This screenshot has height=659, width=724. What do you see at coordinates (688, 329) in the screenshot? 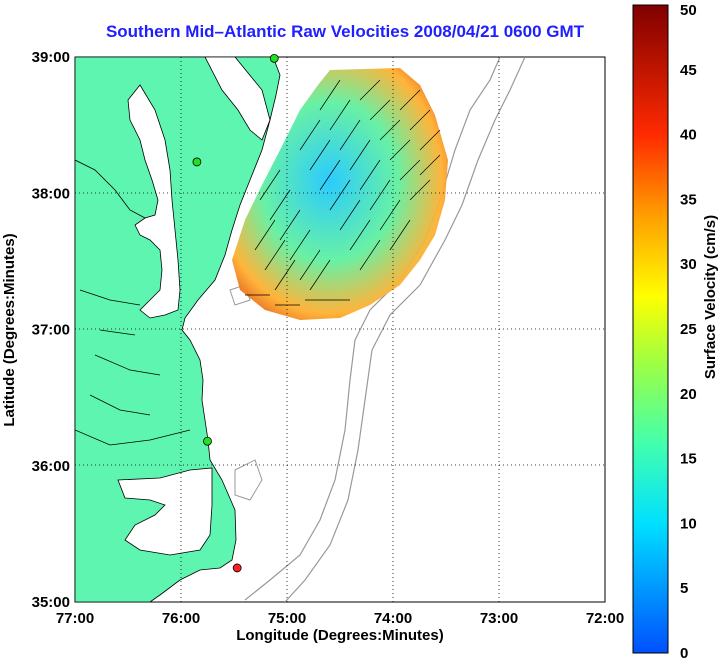
I see `colorbar-tick-label: 25` at bounding box center [688, 329].